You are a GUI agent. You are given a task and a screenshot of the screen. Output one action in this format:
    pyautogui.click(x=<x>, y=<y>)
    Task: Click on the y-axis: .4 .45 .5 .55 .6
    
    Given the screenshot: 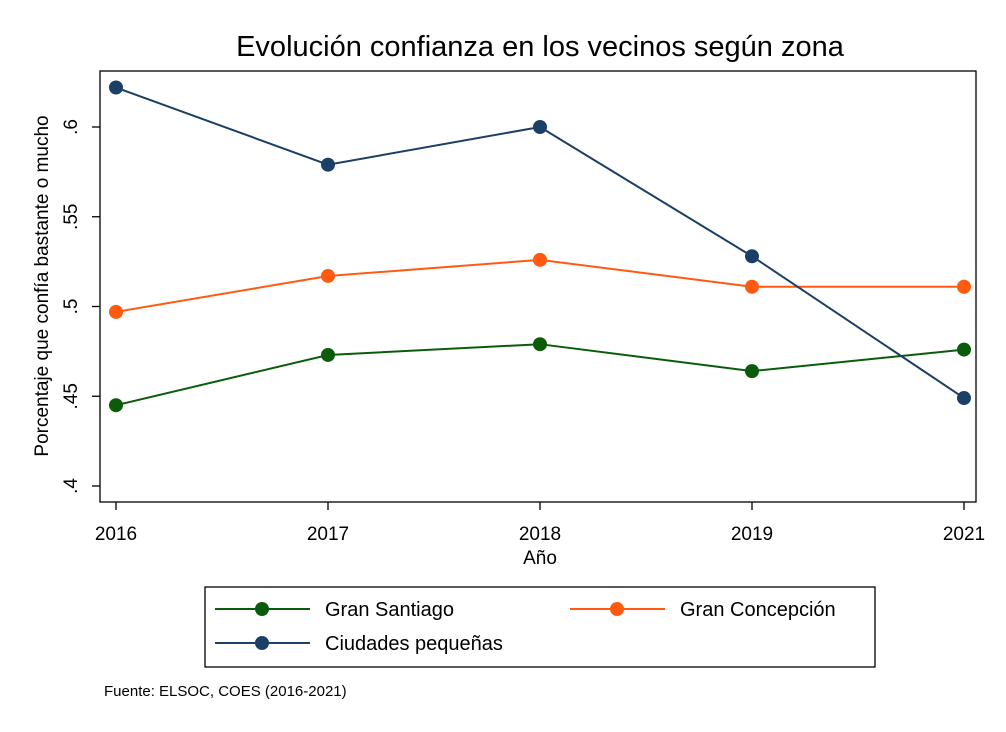 What is the action you would take?
    pyautogui.click(x=80, y=306)
    